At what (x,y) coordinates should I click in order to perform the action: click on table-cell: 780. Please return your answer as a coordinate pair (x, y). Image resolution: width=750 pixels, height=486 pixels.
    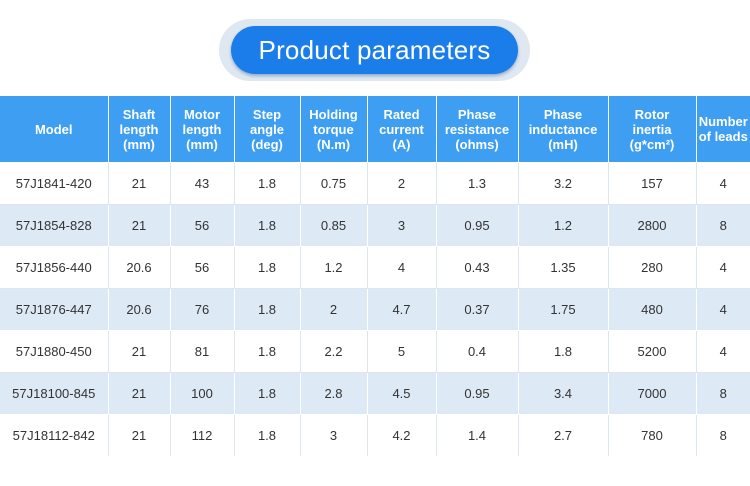
    Looking at the image, I should click on (652, 435).